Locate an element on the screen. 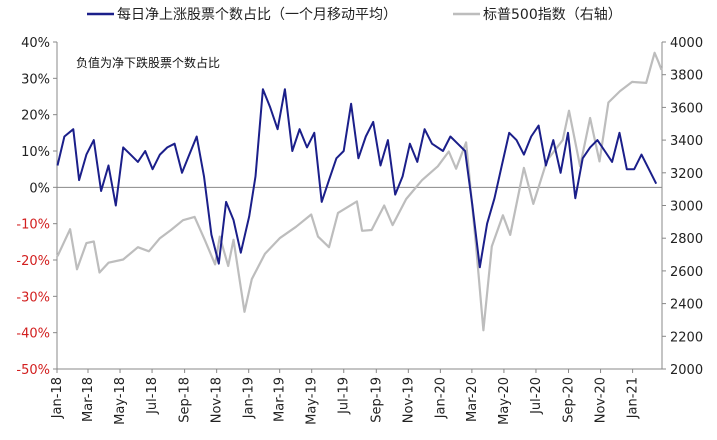 The width and height of the screenshot is (717, 440). y-right-tick-label: 2600 is located at coordinates (686, 272).